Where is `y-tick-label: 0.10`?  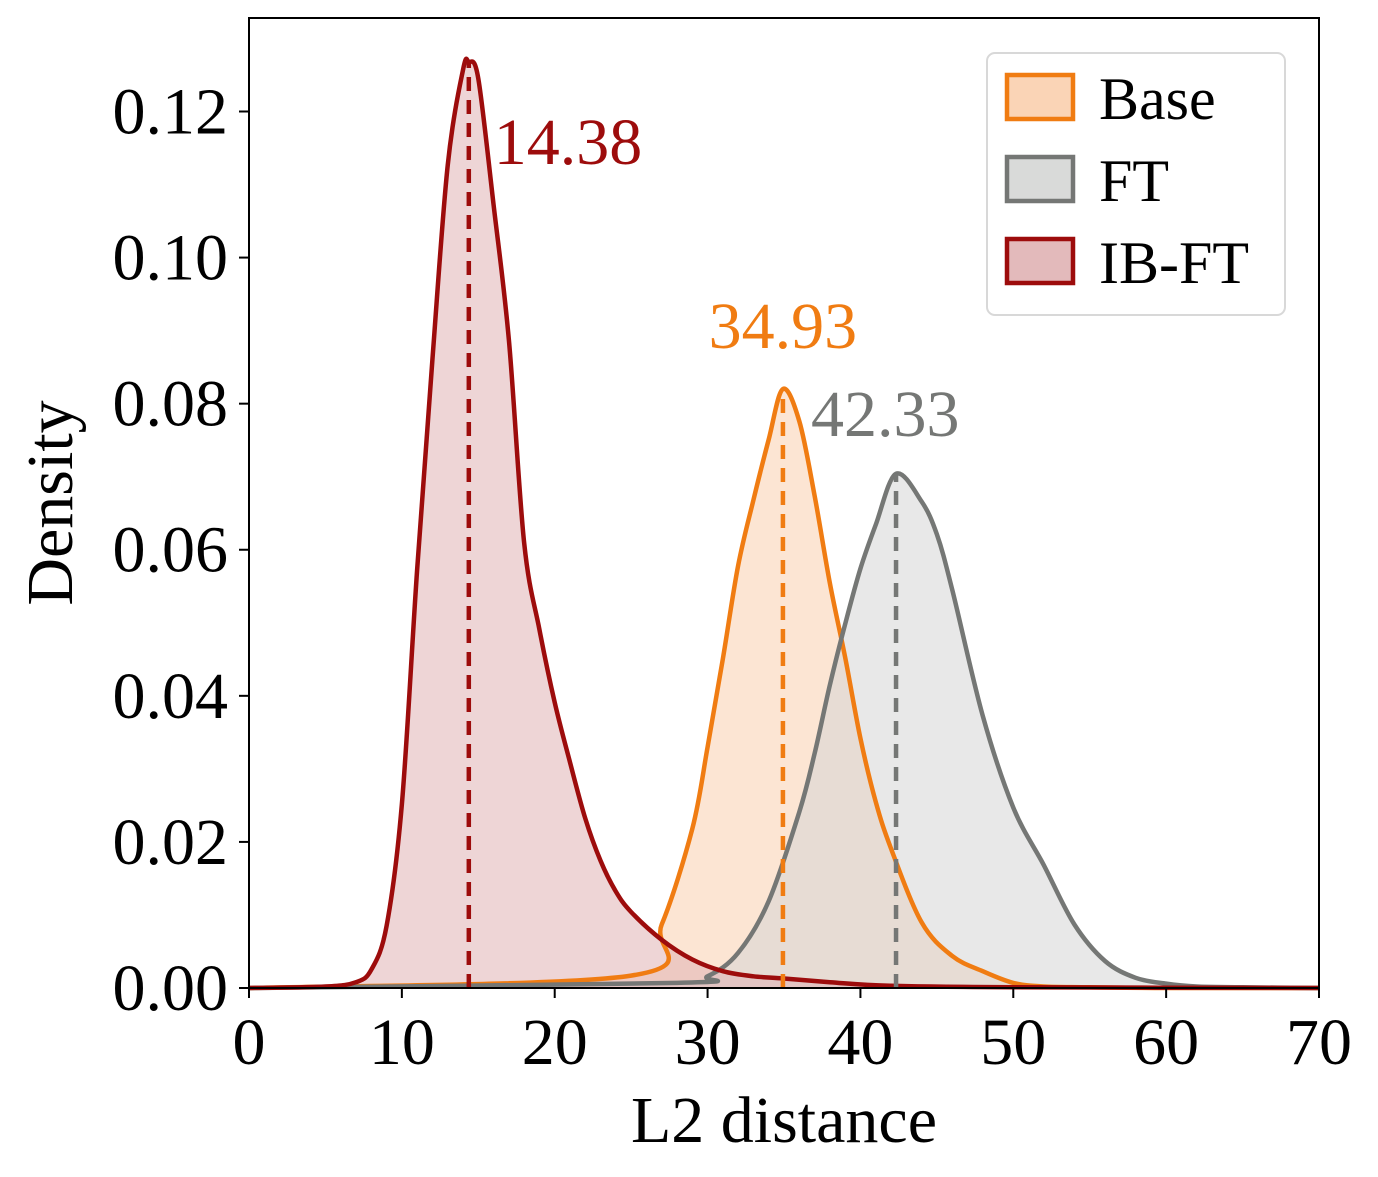
y-tick-label: 0.10 is located at coordinates (171, 258).